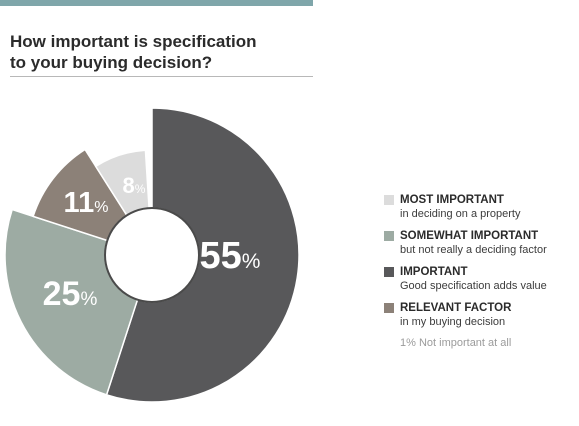  I want to click on legend-description: Good specification adds value, so click(473, 286).